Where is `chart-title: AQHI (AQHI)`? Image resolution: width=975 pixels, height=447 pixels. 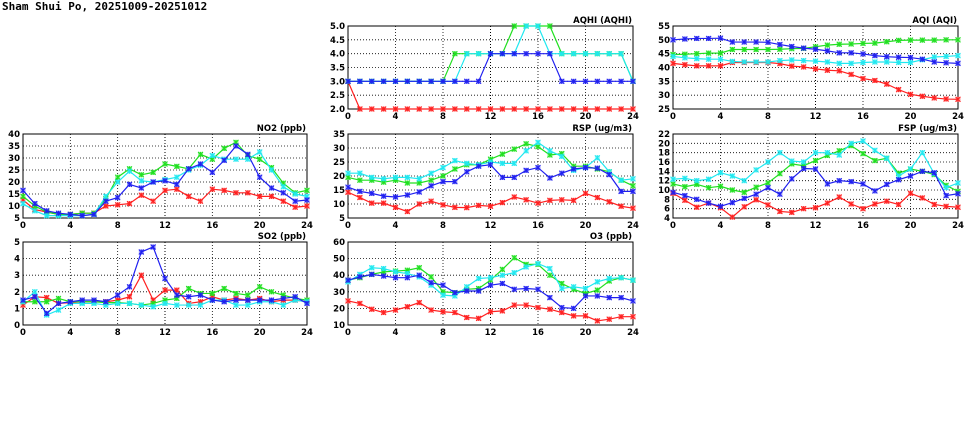
chart-title: AQHI (AQHI) is located at coordinates (602, 21).